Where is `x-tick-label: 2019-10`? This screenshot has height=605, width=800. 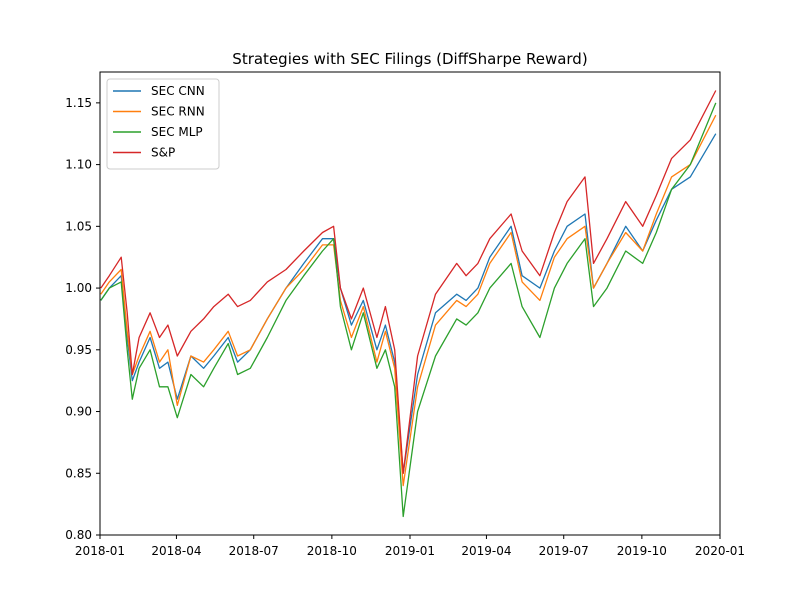 x-tick-label: 2019-10 is located at coordinates (642, 551).